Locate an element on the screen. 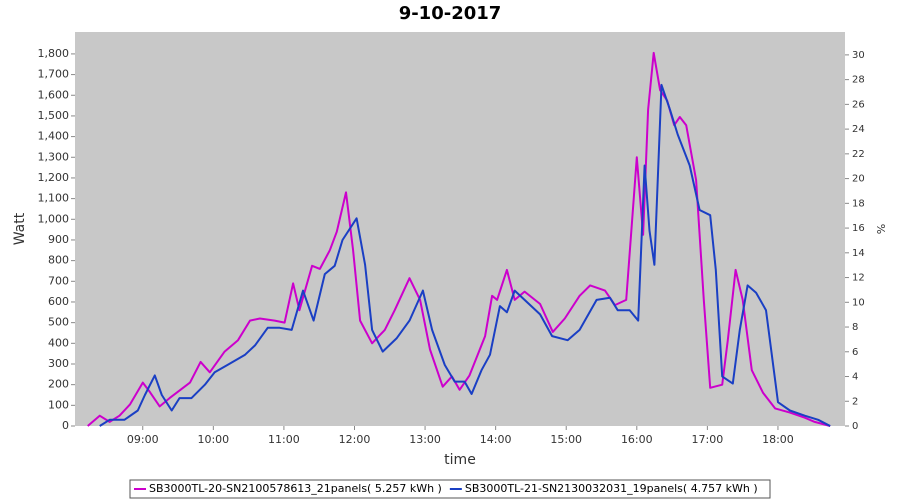  y-tick-label: 1,000 is located at coordinates (54, 218).